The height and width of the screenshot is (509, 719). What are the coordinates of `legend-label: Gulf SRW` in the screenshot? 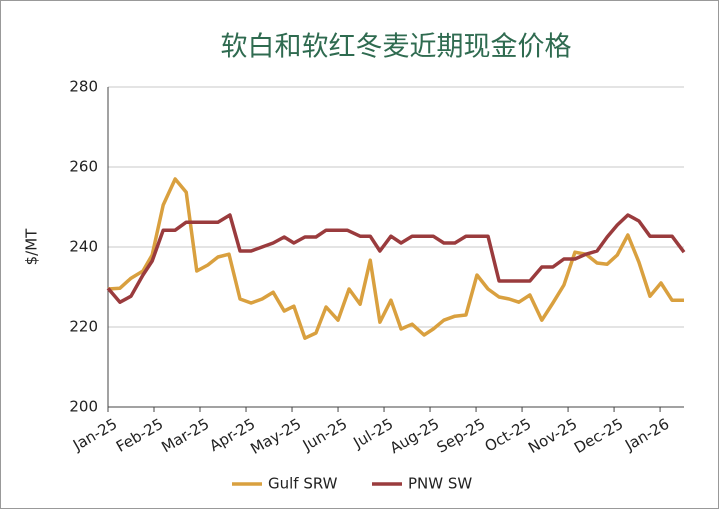 It's located at (303, 484).